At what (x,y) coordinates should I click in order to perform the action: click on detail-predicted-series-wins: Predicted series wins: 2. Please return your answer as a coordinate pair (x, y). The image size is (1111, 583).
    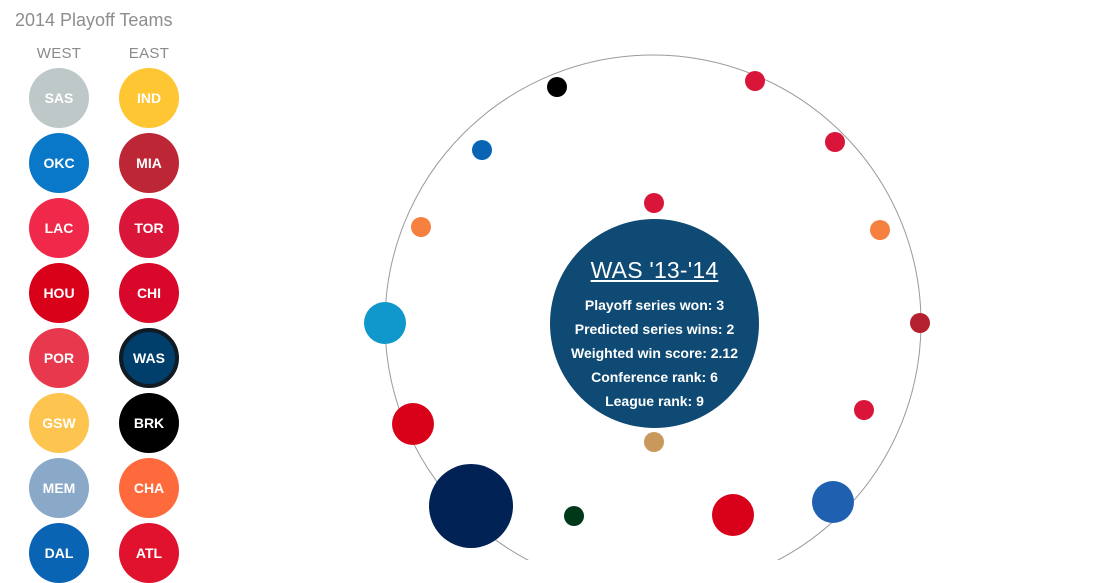
    Looking at the image, I should click on (654, 329).